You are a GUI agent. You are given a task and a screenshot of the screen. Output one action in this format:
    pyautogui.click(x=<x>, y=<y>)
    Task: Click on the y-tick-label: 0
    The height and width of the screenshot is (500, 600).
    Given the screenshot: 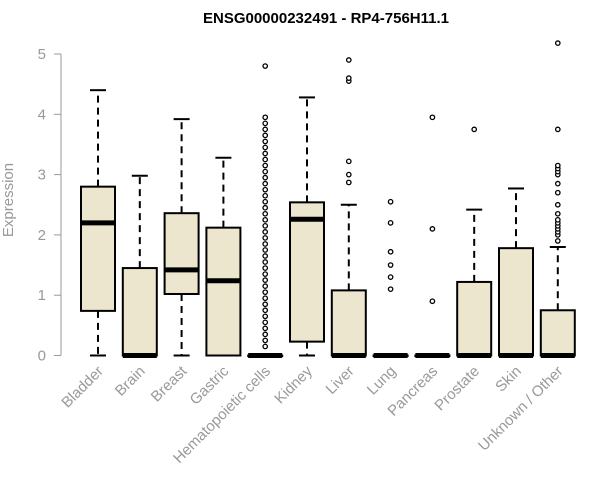 What is the action you would take?
    pyautogui.click(x=42, y=356)
    